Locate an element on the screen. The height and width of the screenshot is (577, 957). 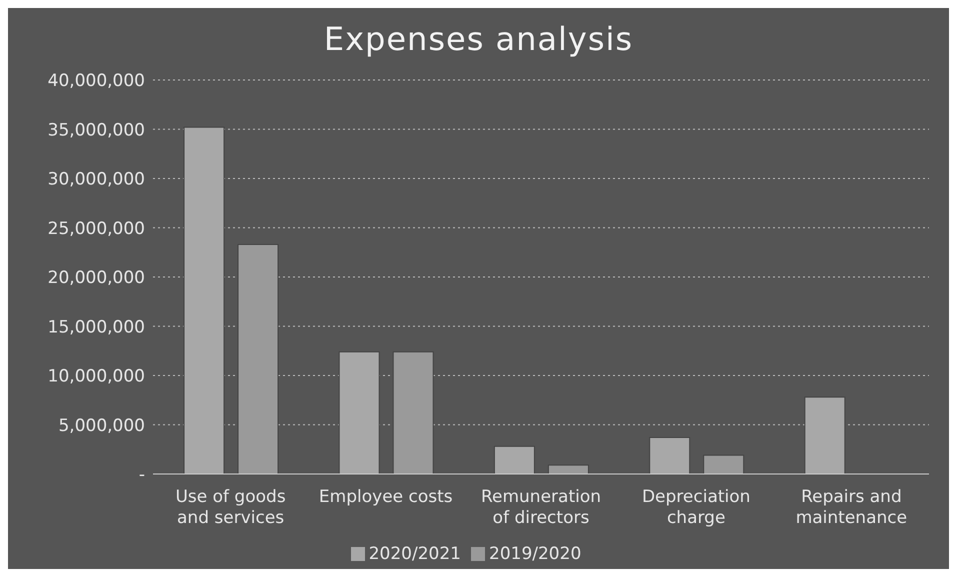
legend-label: 2020/2021 is located at coordinates (414, 554).